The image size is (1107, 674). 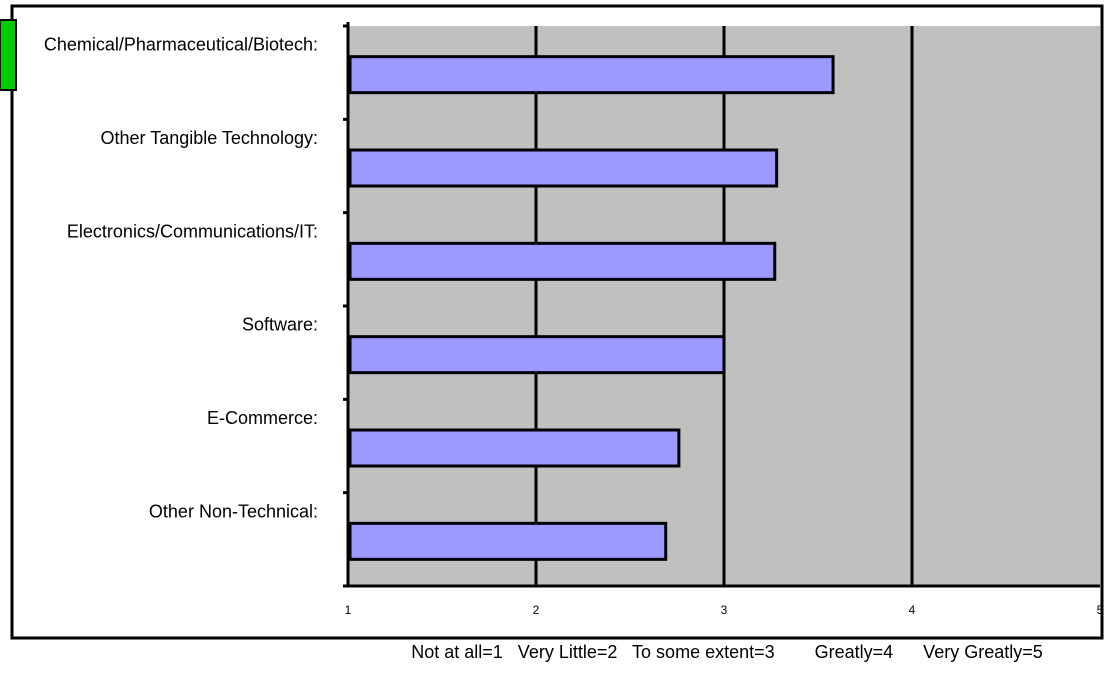 What do you see at coordinates (912, 610) in the screenshot?
I see `x-tick-label-4: 4` at bounding box center [912, 610].